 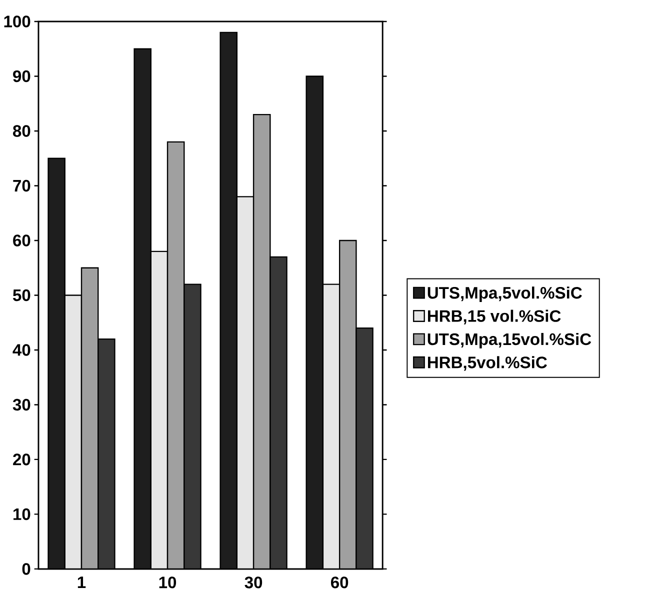 I want to click on legend-label: HRB,15 vol.%SiC, so click(x=494, y=317).